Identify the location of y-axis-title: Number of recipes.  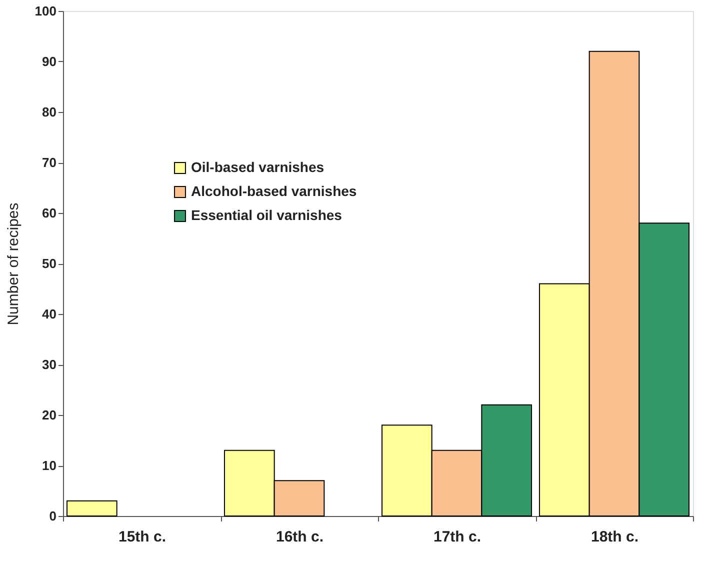
(13, 264).